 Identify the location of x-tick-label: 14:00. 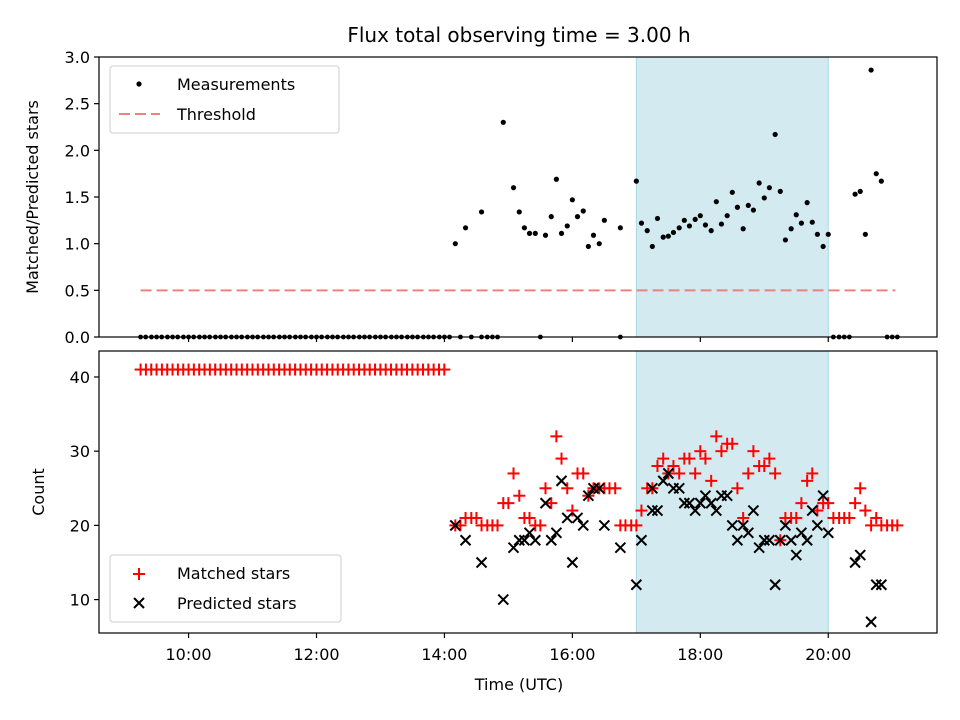
(444, 654).